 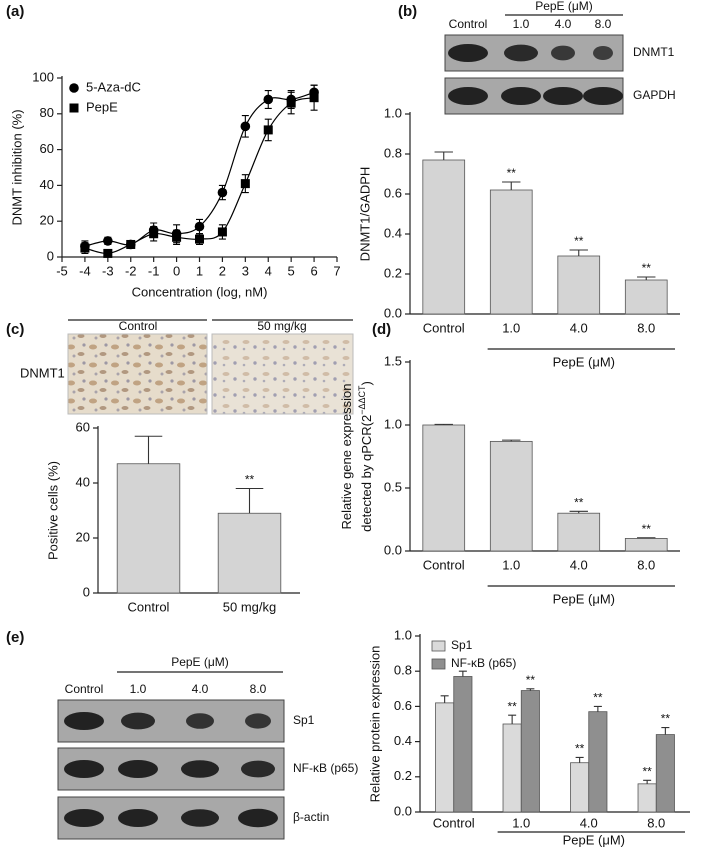 I want to click on y-axis-label-sup: −ΔΔCT, so click(x=362, y=400).